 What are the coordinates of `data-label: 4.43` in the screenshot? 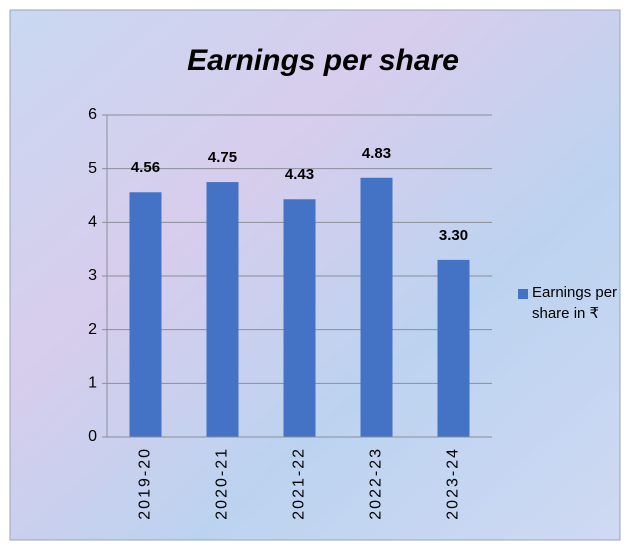 It's located at (299, 174).